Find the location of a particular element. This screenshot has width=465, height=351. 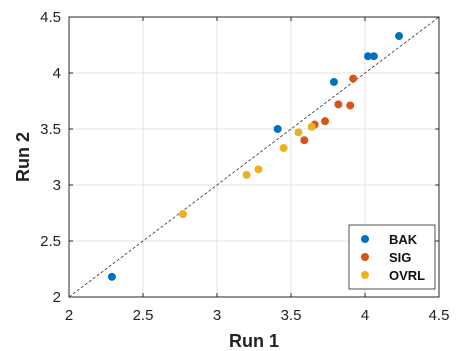

legend-label-sig: SIG is located at coordinates (400, 257).